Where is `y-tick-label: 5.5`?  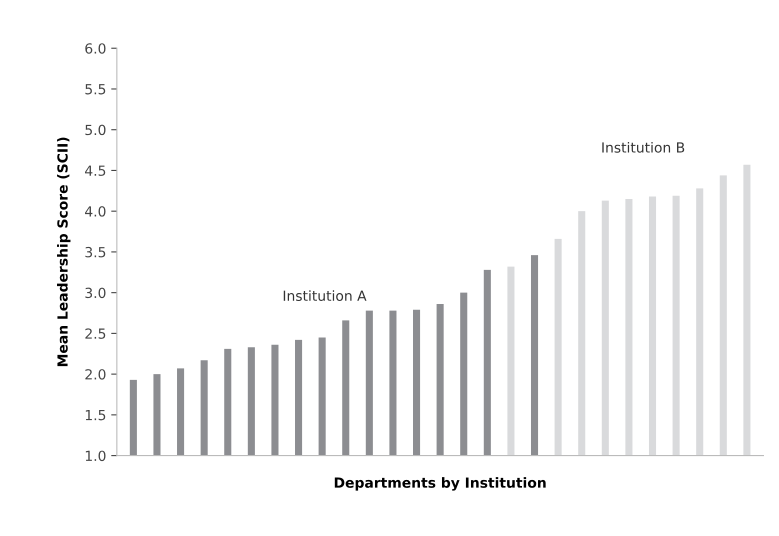 y-tick-label: 5.5 is located at coordinates (95, 89).